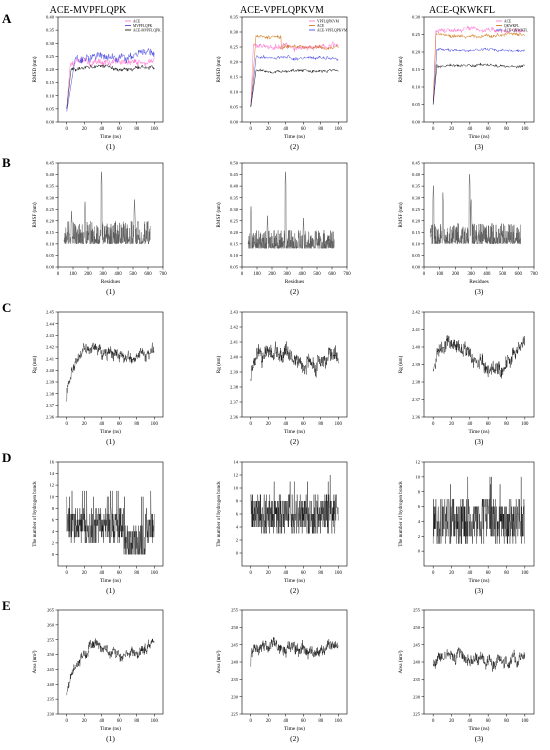  What do you see at coordinates (133, 274) in the screenshot?
I see `x-tick-label: 500` at bounding box center [133, 274].